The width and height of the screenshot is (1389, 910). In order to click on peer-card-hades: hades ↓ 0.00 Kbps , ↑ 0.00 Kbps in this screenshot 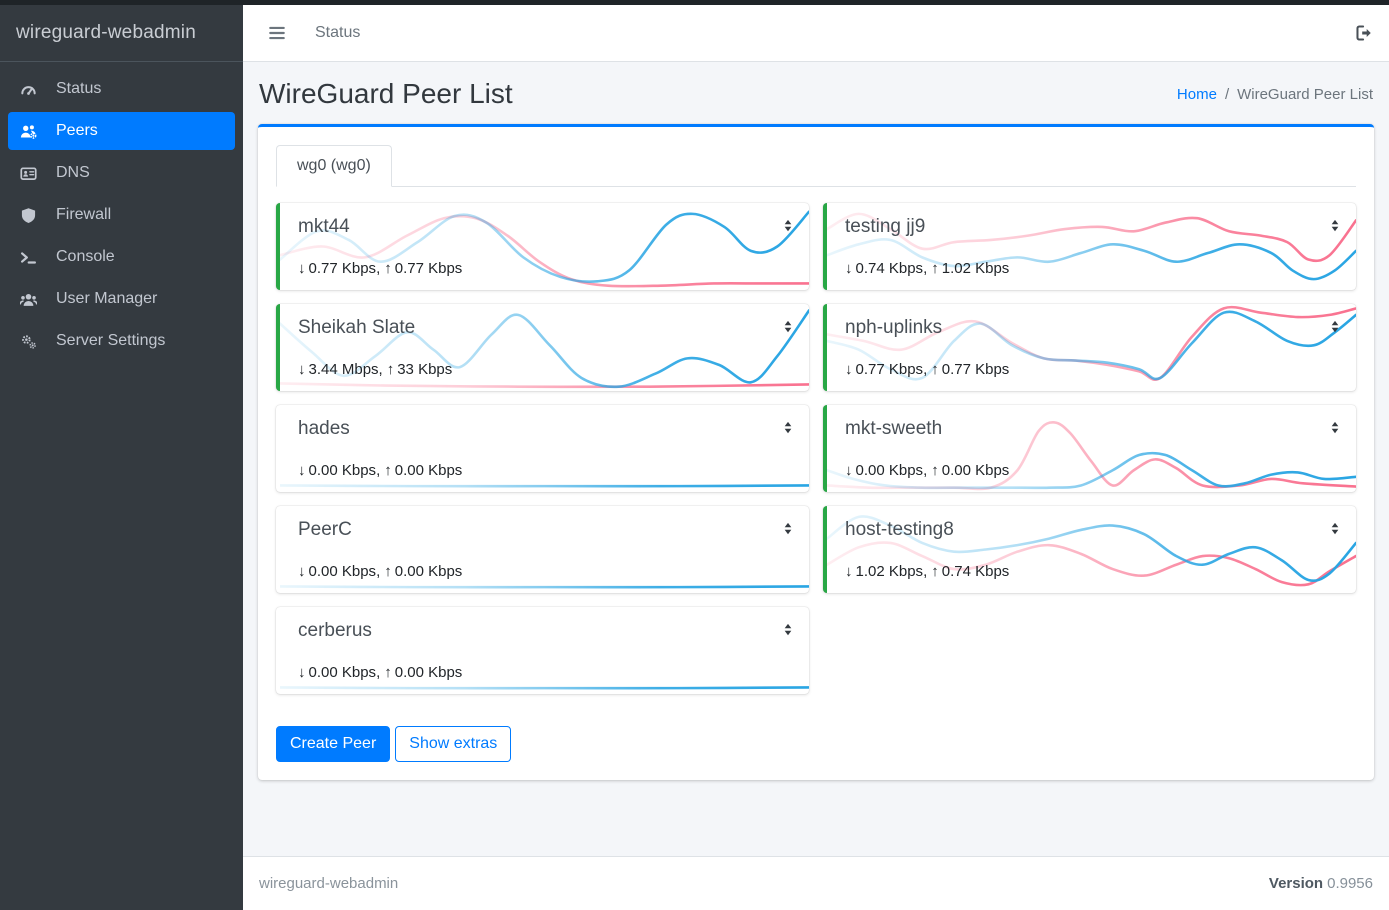, I will do `click(542, 448)`.